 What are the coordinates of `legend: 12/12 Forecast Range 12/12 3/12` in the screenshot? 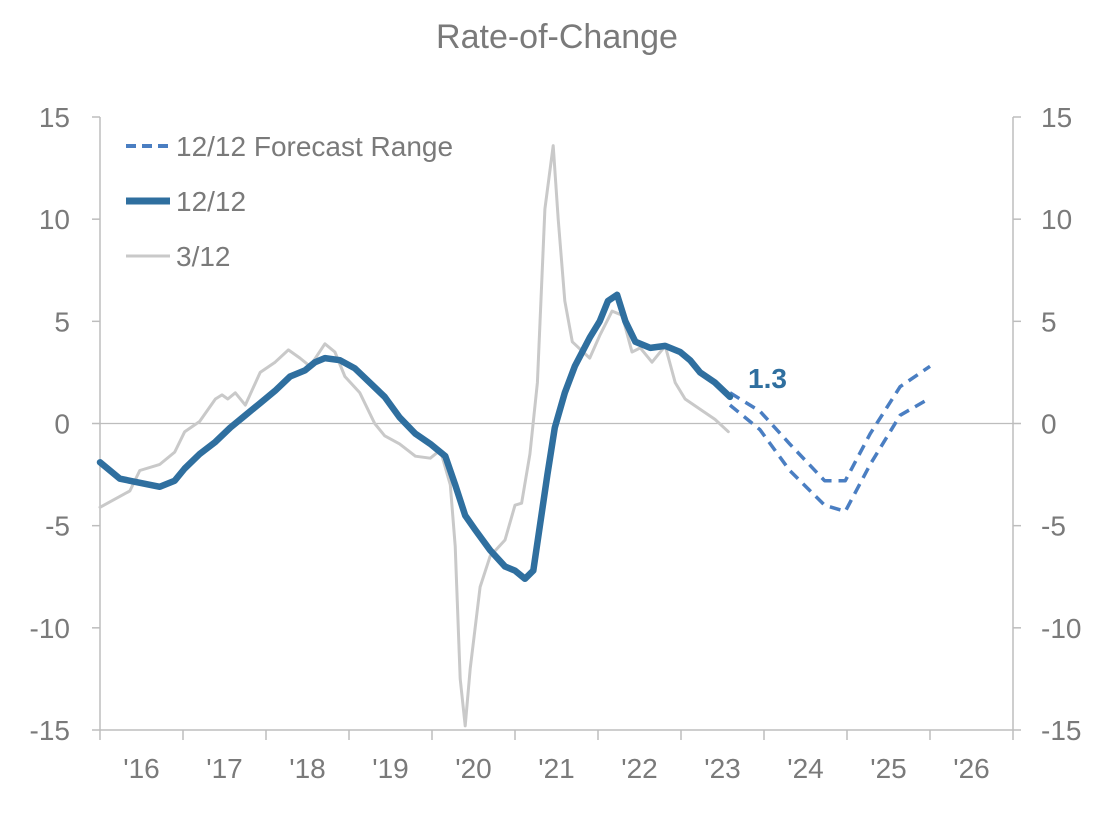 It's located at (289, 201).